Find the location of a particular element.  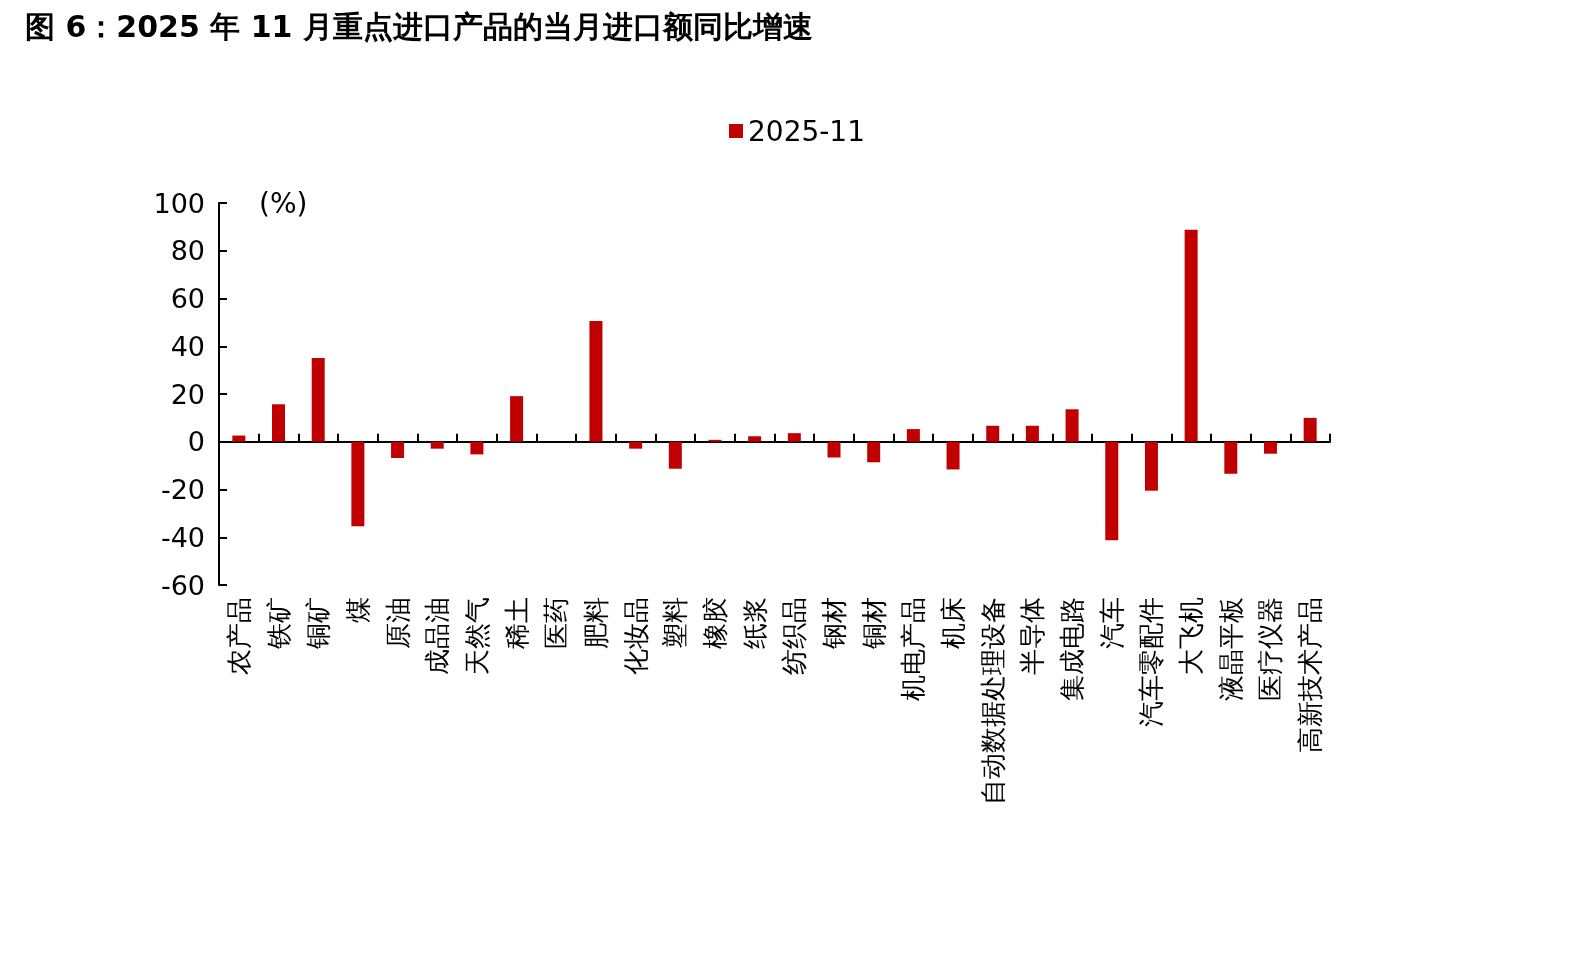

x-tick-label: 铜材 is located at coordinates (873, 623).